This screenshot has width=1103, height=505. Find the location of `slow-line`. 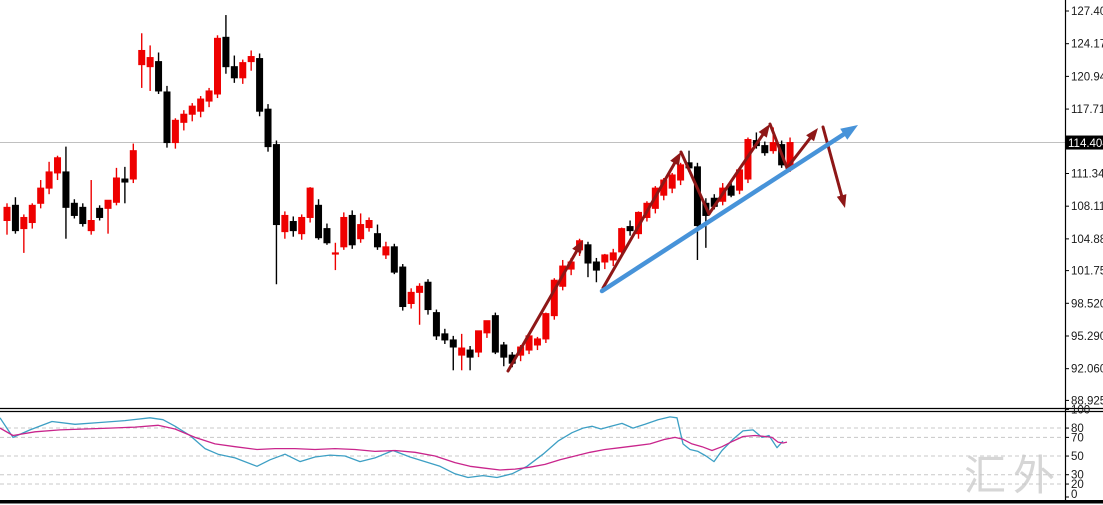

slow-line is located at coordinates (394, 447).